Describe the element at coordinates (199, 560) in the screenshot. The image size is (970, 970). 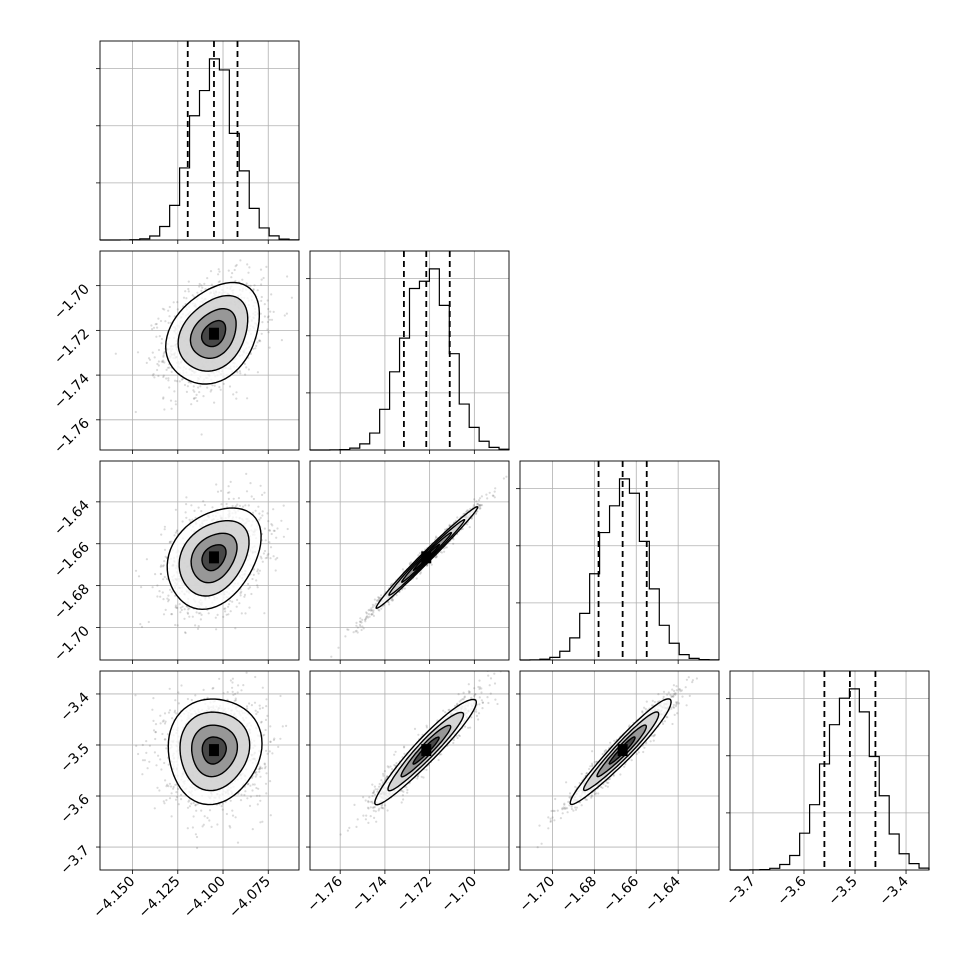
I see `axes-frame` at that location.